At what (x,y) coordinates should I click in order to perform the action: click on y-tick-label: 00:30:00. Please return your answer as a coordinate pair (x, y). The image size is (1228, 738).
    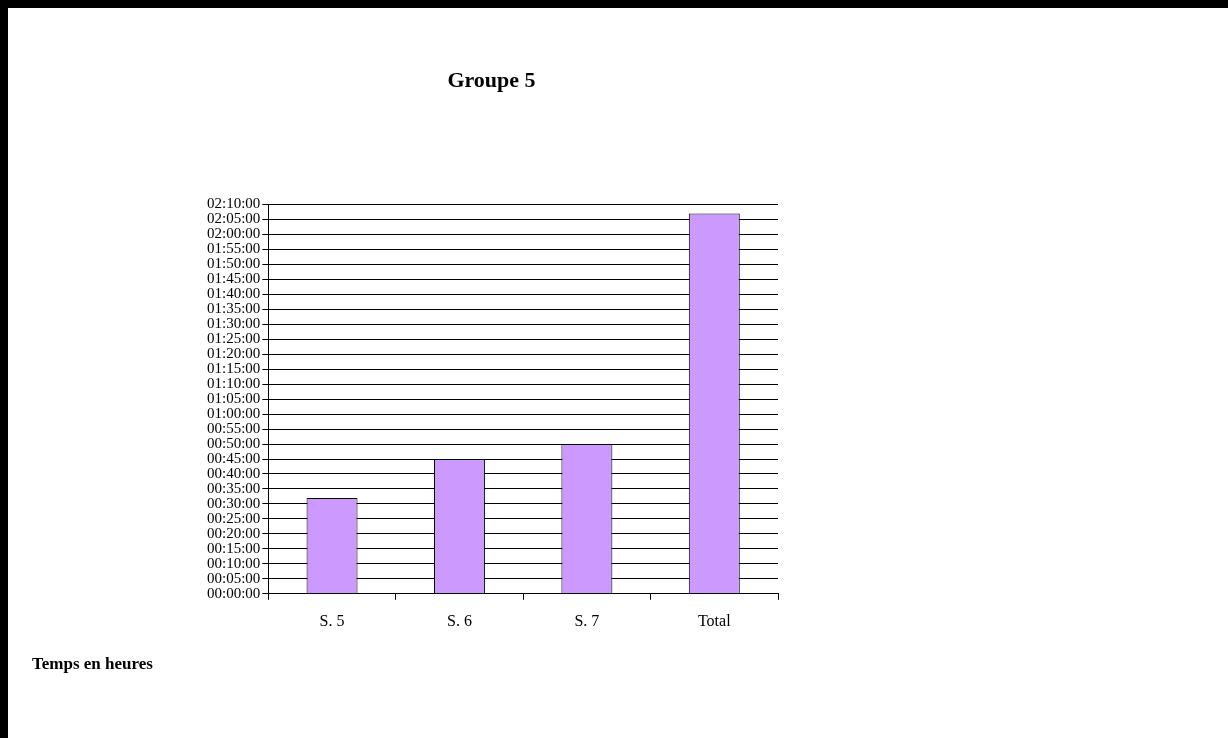
    Looking at the image, I should click on (233, 502).